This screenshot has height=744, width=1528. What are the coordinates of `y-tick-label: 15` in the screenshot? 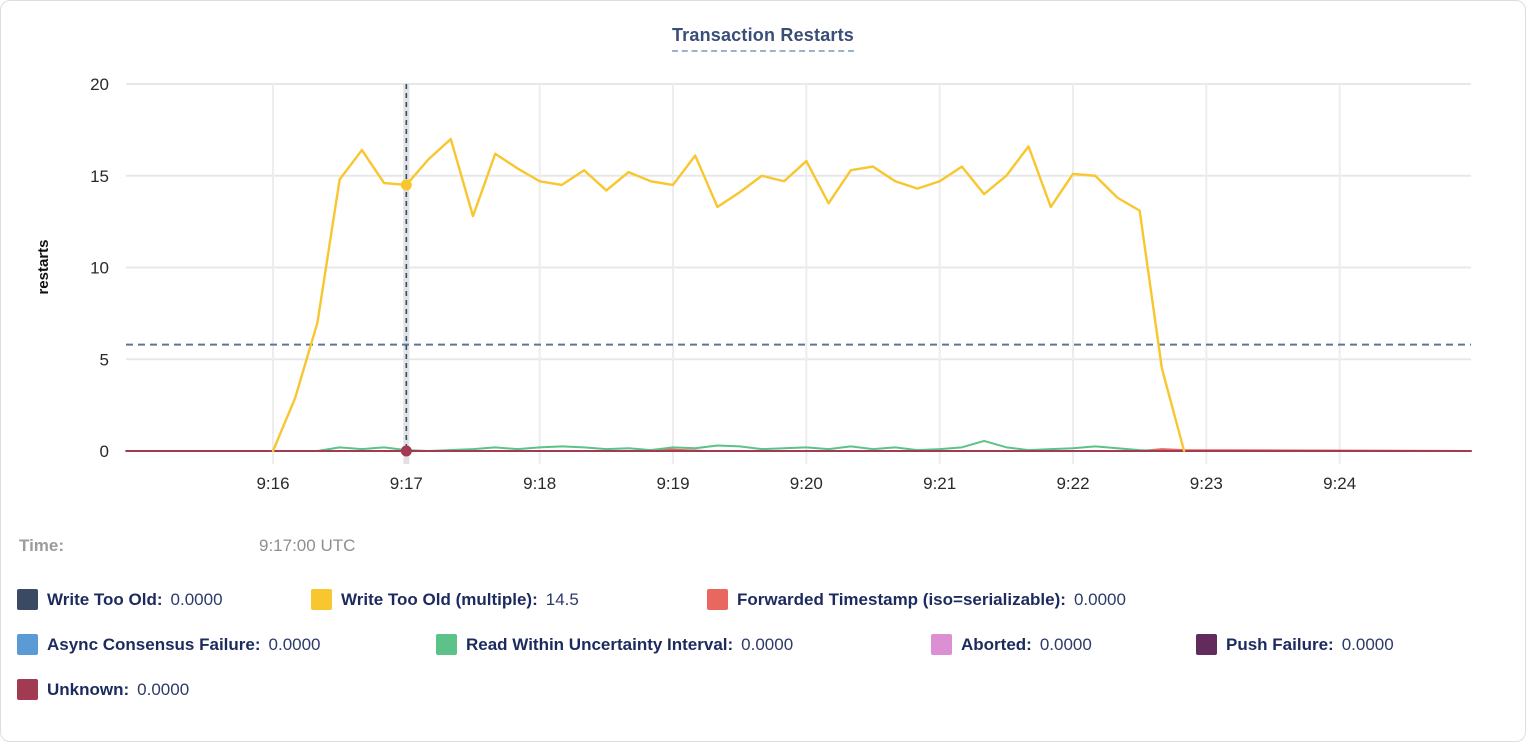 It's located at (99, 176).